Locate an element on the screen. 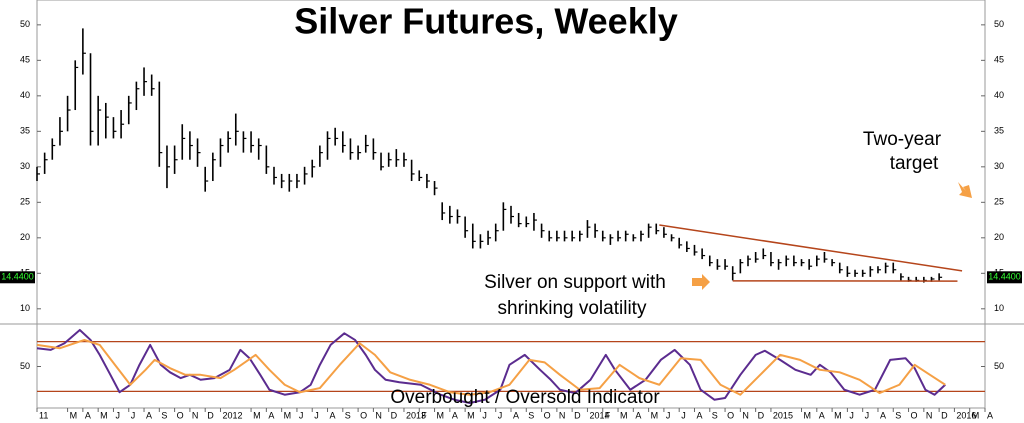 The width and height of the screenshot is (1024, 423). x-tick-label: 11 is located at coordinates (43, 415).